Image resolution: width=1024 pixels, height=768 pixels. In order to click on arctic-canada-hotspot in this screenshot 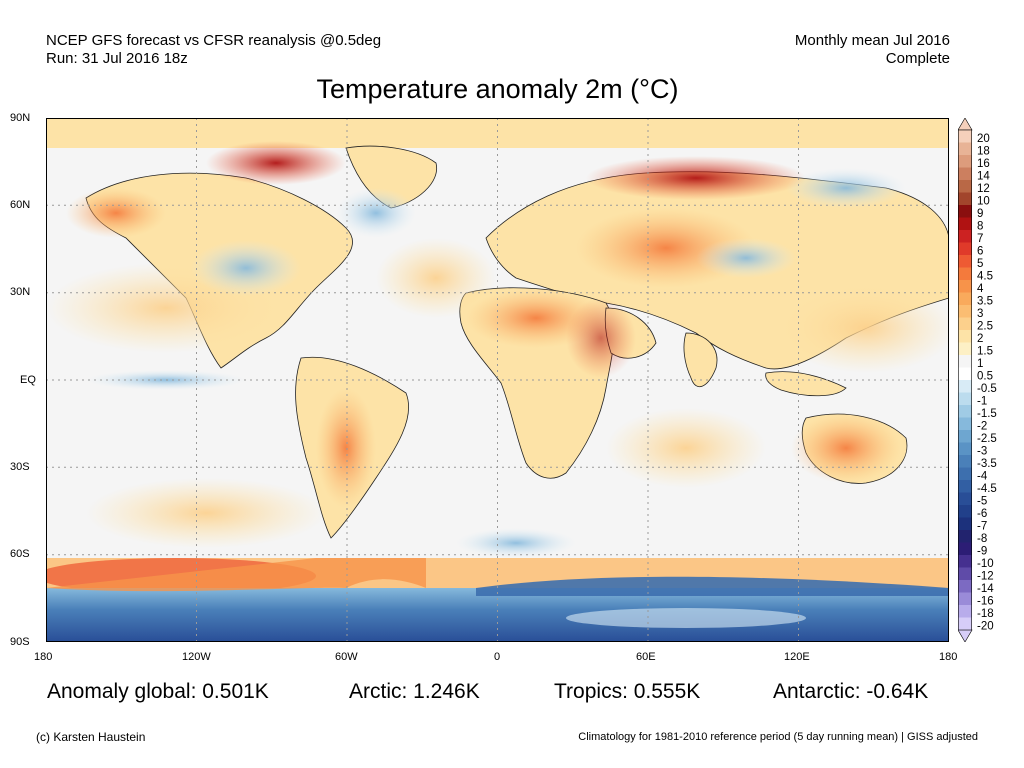, I will do `click(276, 163)`.